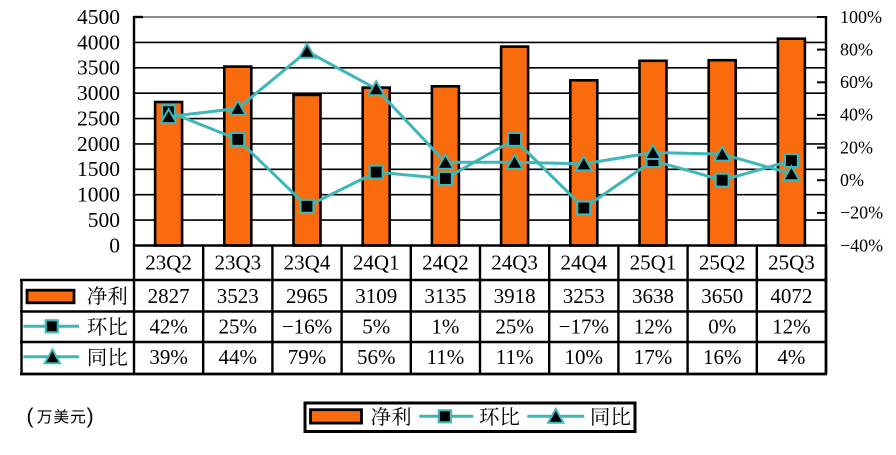 The width and height of the screenshot is (896, 455). What do you see at coordinates (98, 195) in the screenshot?
I see `svg-text: 1000` at bounding box center [98, 195].